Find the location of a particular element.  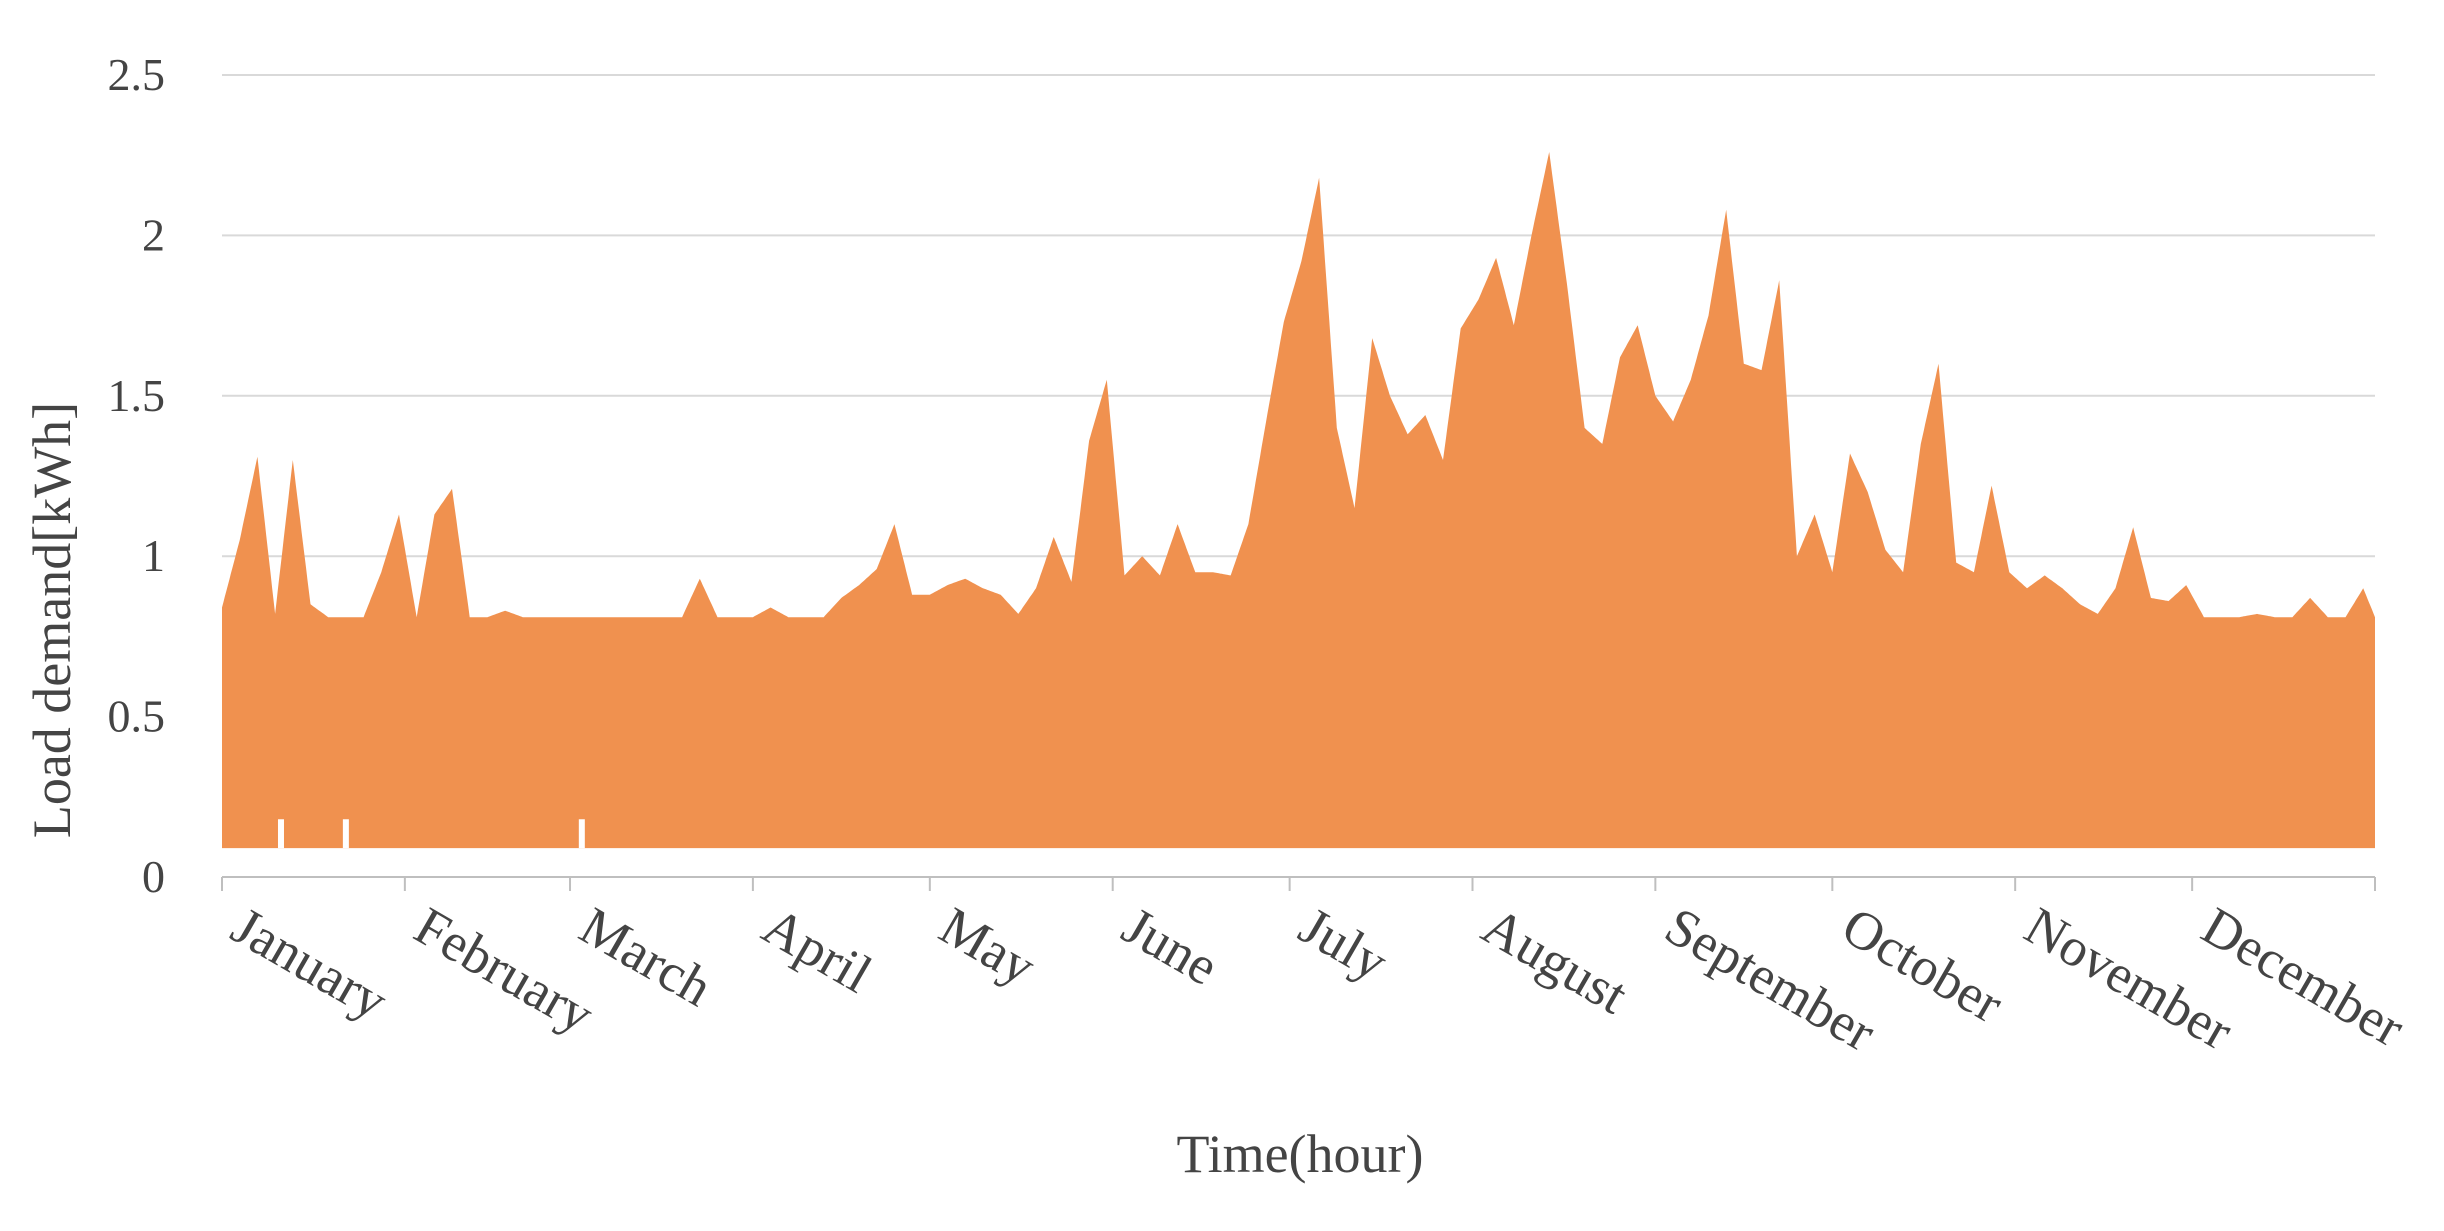

x-tick-label: July is located at coordinates (1344, 943).